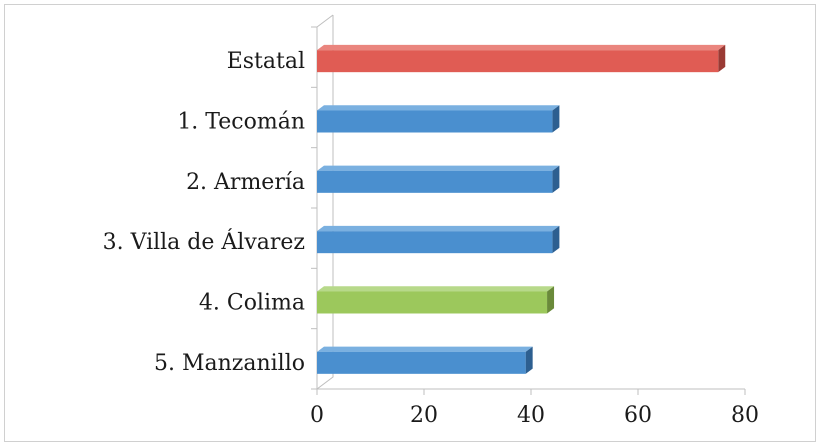 The height and width of the screenshot is (446, 820). I want to click on x-tick-label: 0, so click(317, 415).